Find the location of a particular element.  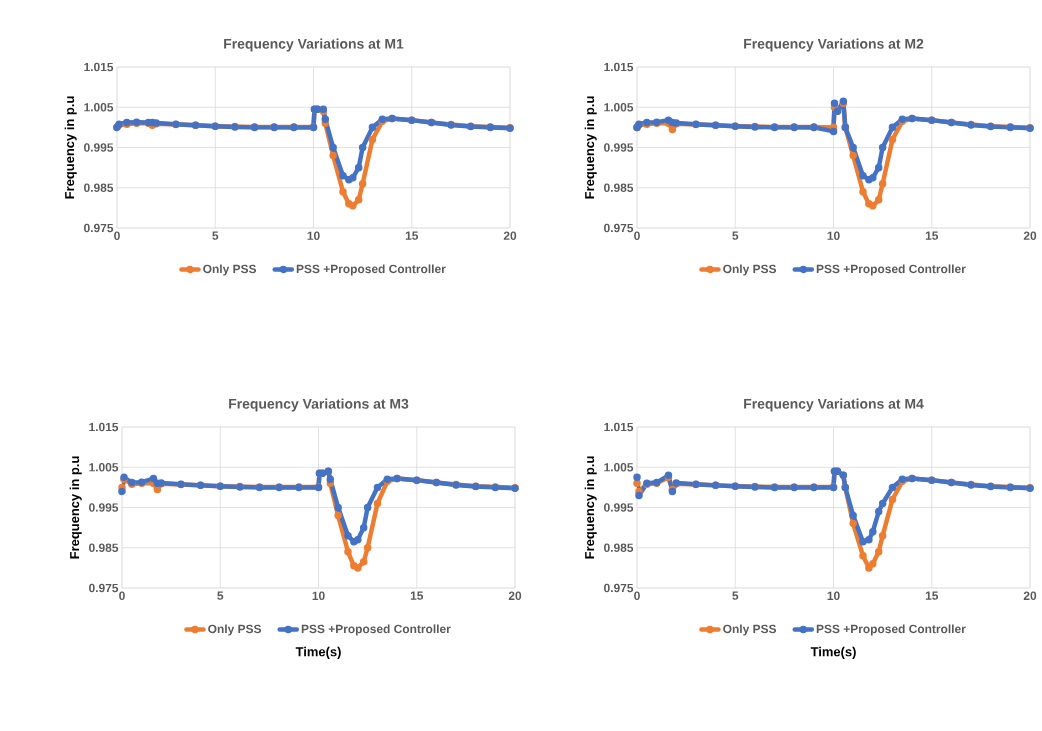

chart-title: Frequency Variations at M4 is located at coordinates (834, 405).